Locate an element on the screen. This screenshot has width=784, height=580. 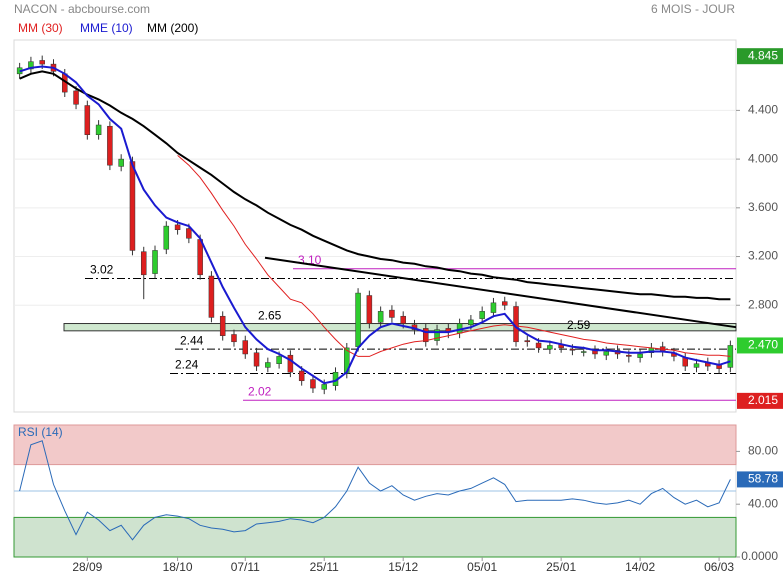
level-label: 2.02 is located at coordinates (260, 391).